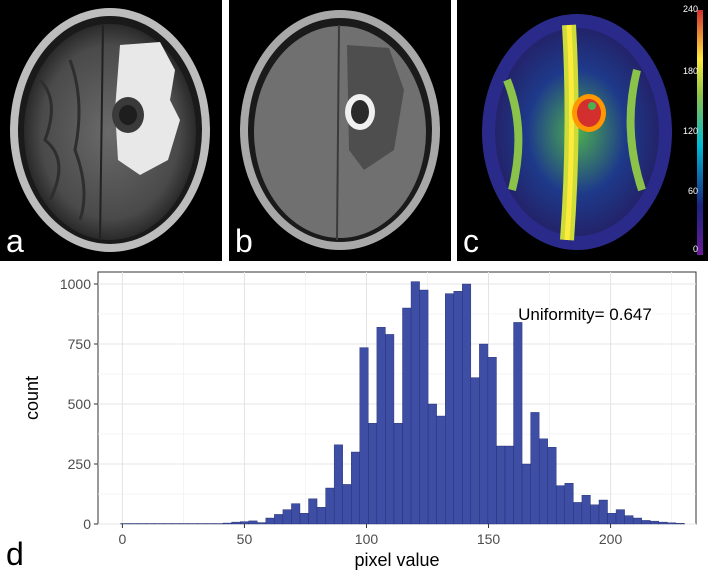 The image size is (708, 572). I want to click on panel-label-a: a, so click(15, 241).